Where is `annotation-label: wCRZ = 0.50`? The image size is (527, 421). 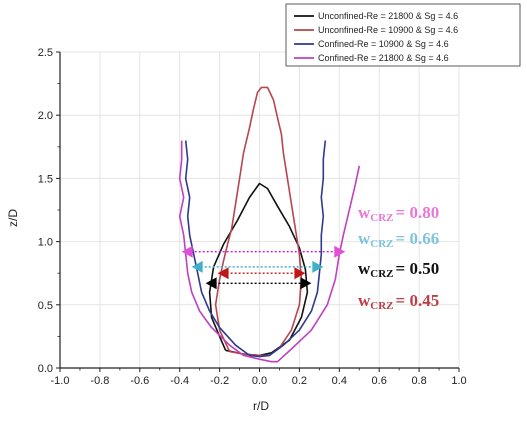 annotation-label: wCRZ = 0.50 is located at coordinates (398, 269).